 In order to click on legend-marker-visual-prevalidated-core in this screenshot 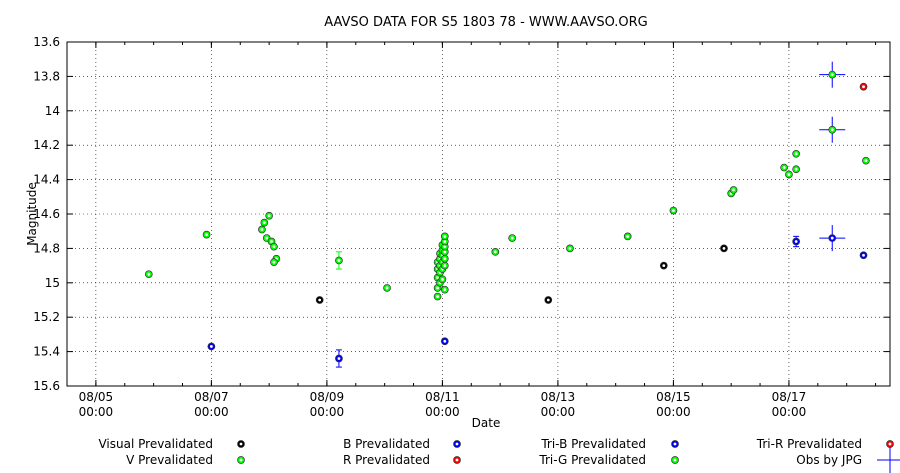, I will do `click(241, 444)`.